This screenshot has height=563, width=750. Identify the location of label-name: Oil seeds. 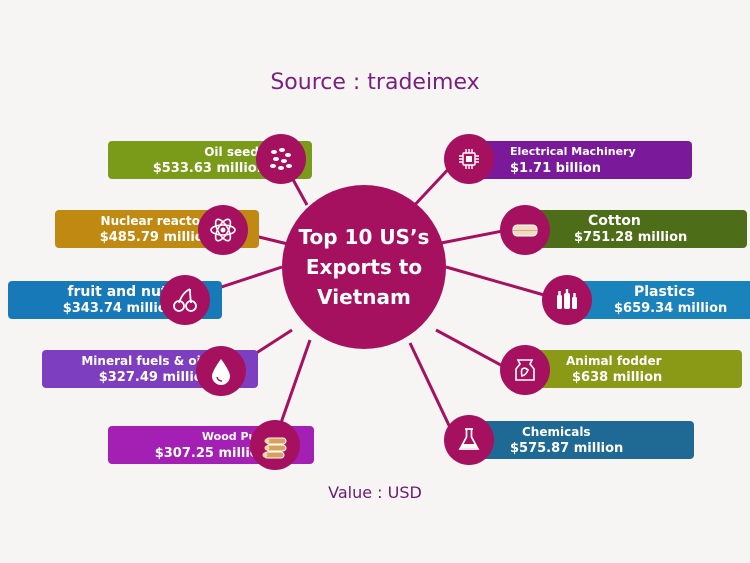
(235, 151).